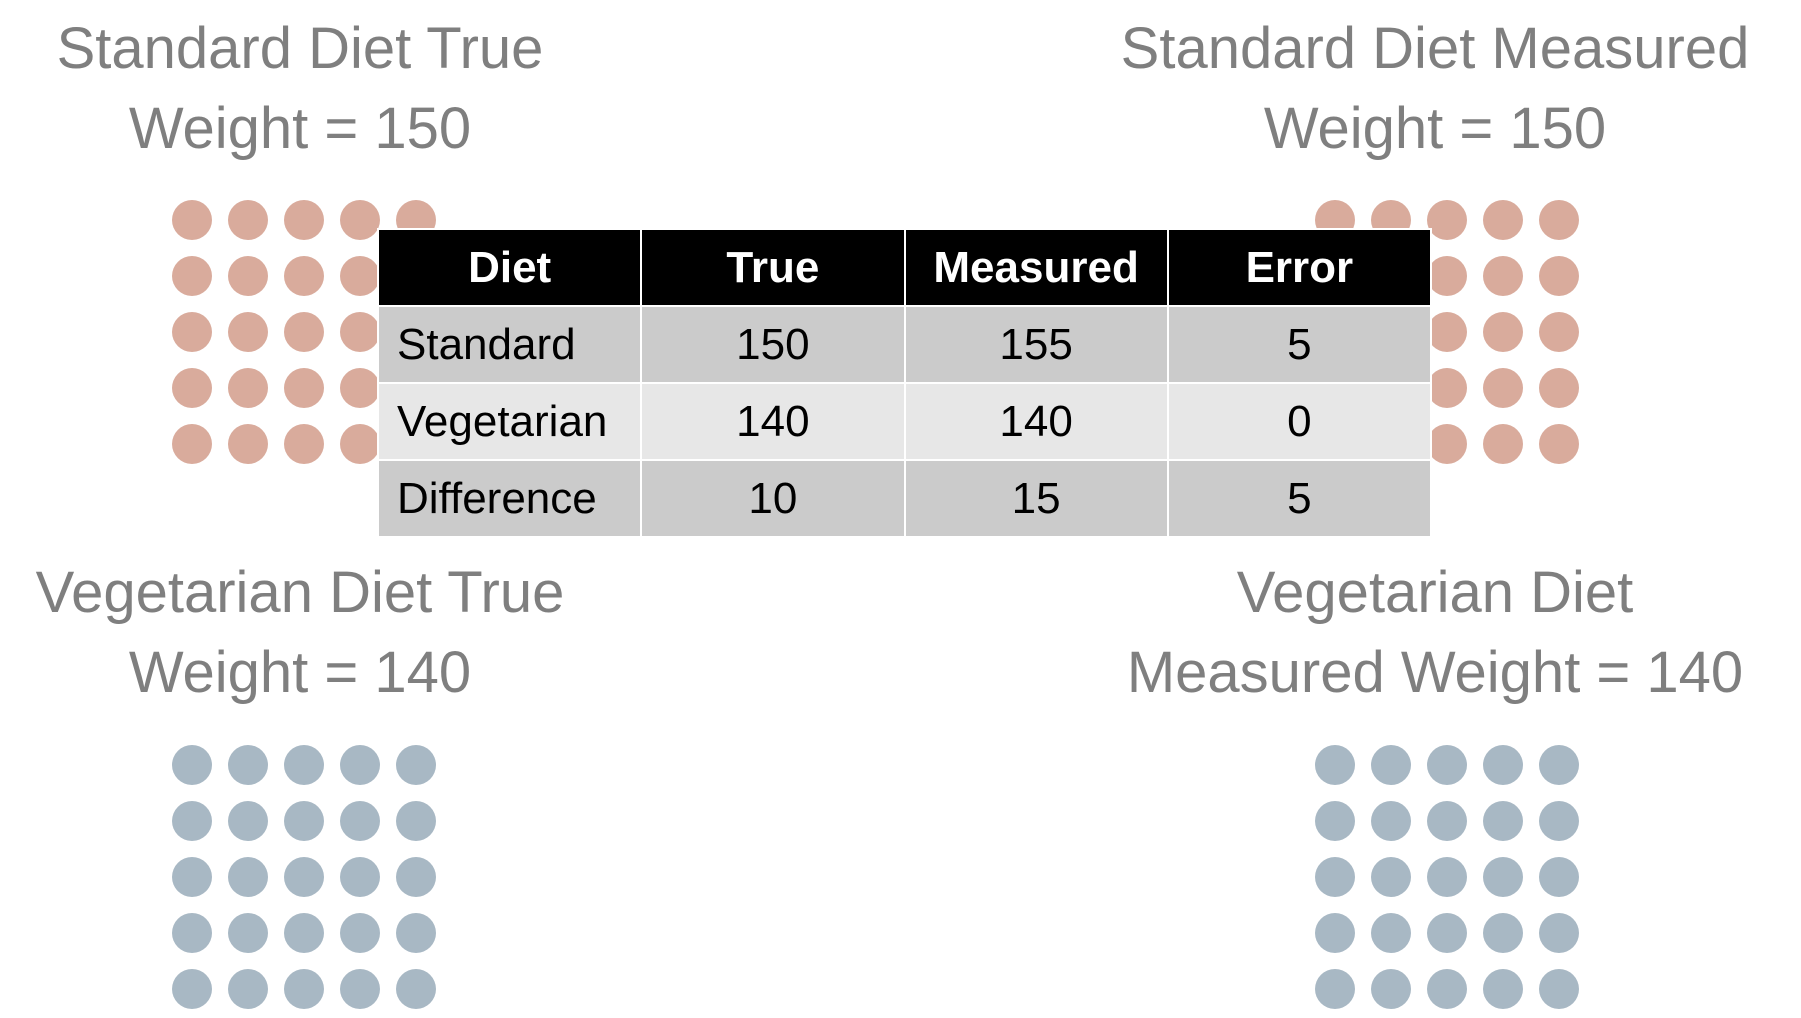 Image resolution: width=1801 pixels, height=1018 pixels. I want to click on row-label: Vegetarian, so click(509, 421).